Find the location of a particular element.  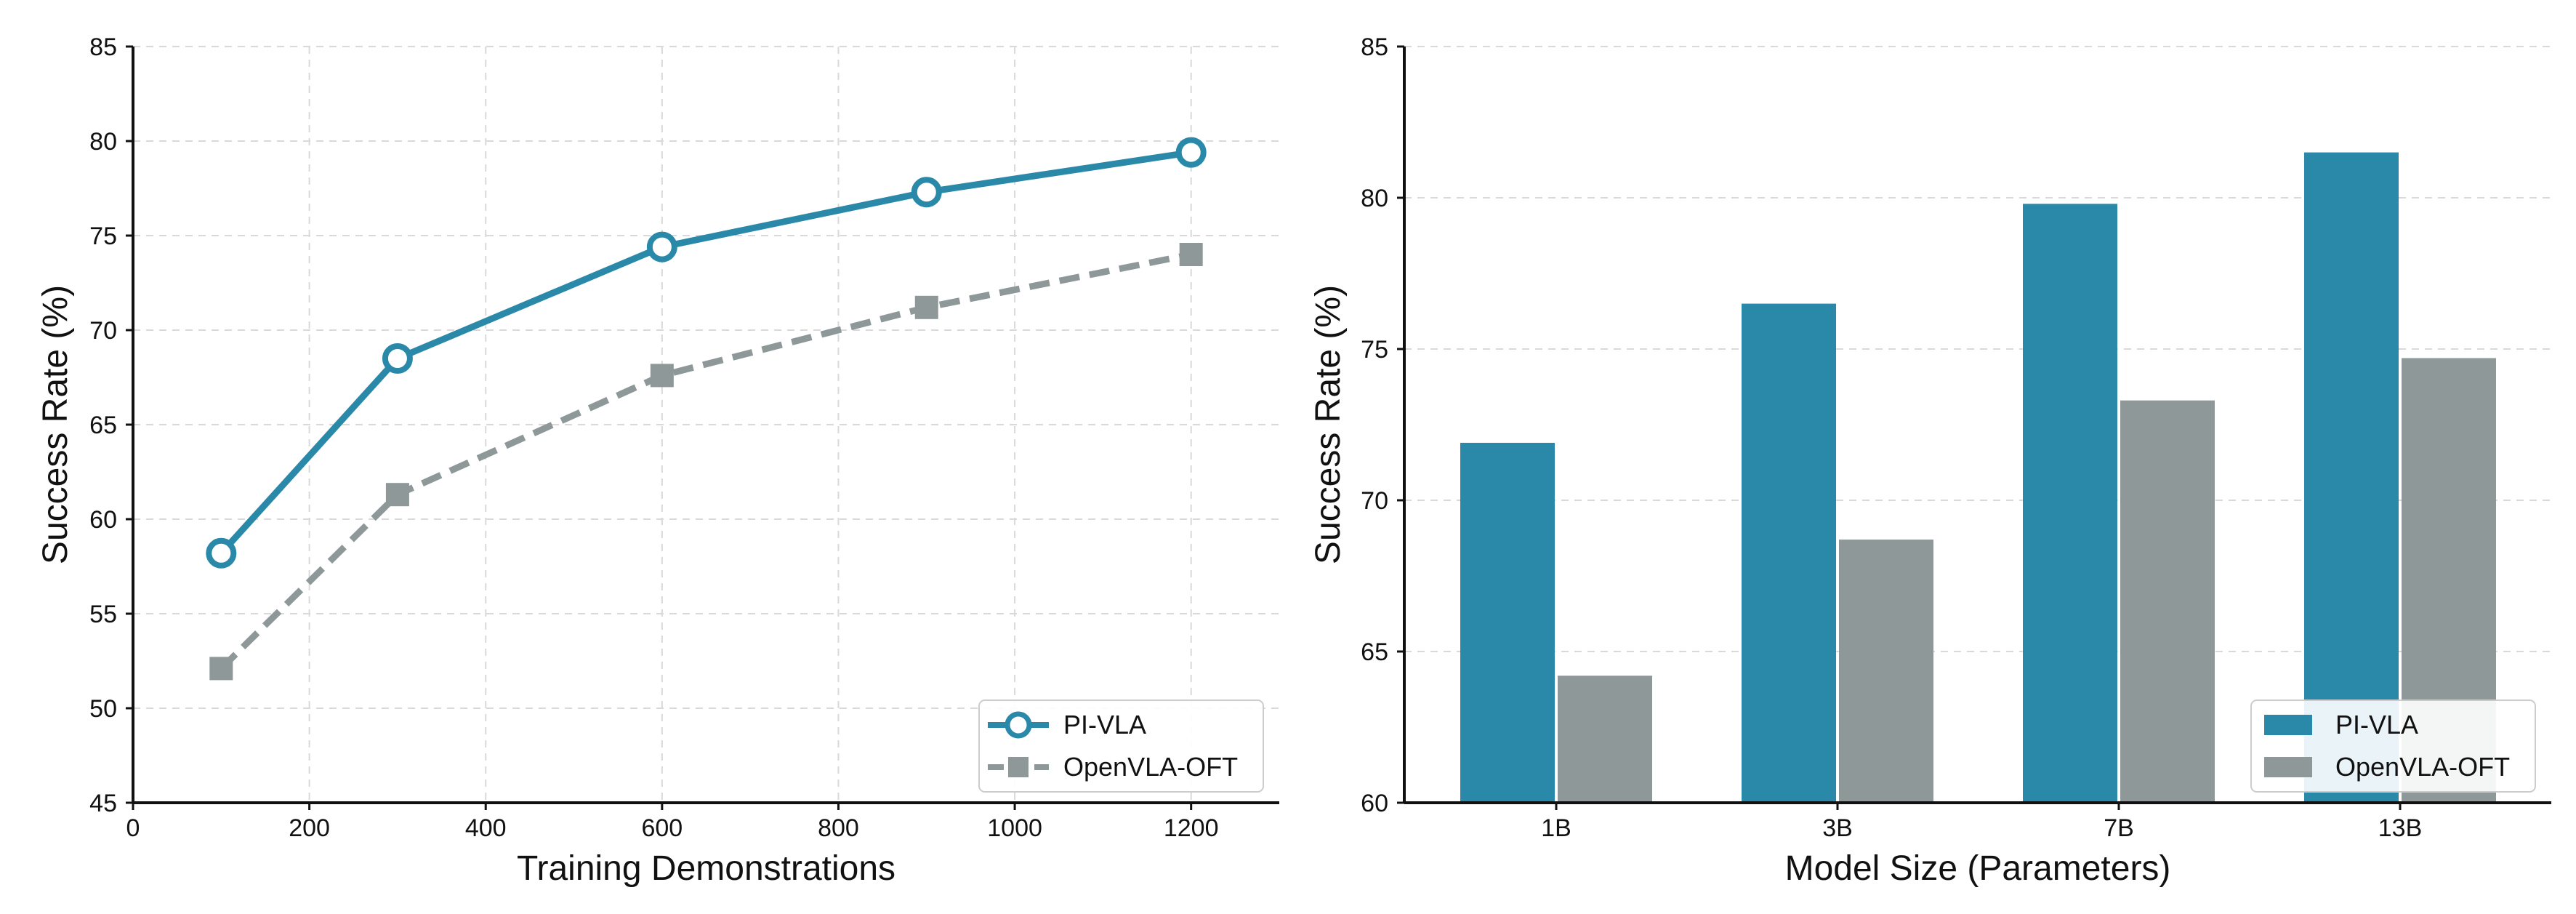

y-tick-label: 50 is located at coordinates (103, 709).